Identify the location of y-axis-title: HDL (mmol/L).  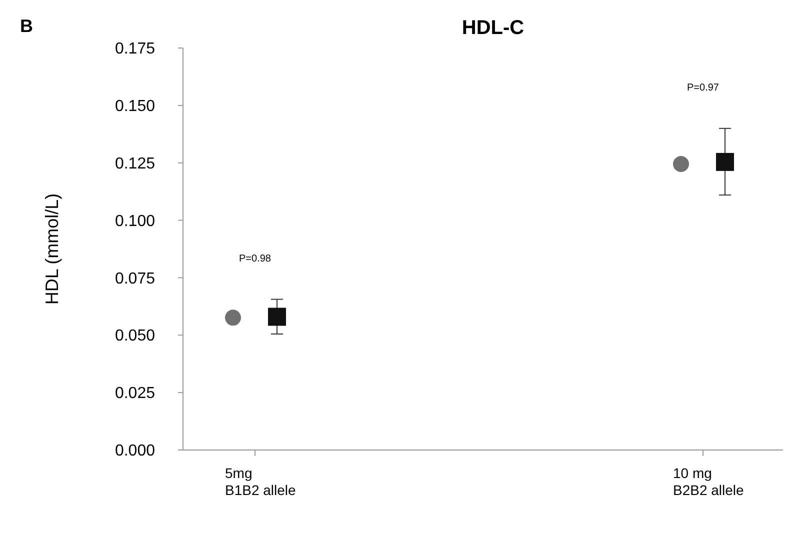
(52, 249).